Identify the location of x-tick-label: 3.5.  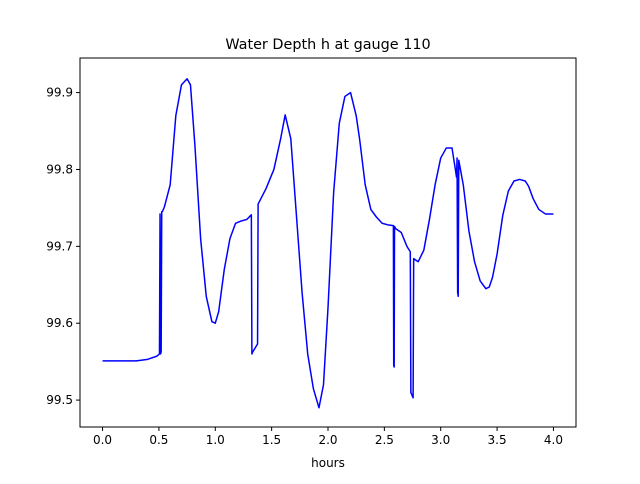
(497, 440).